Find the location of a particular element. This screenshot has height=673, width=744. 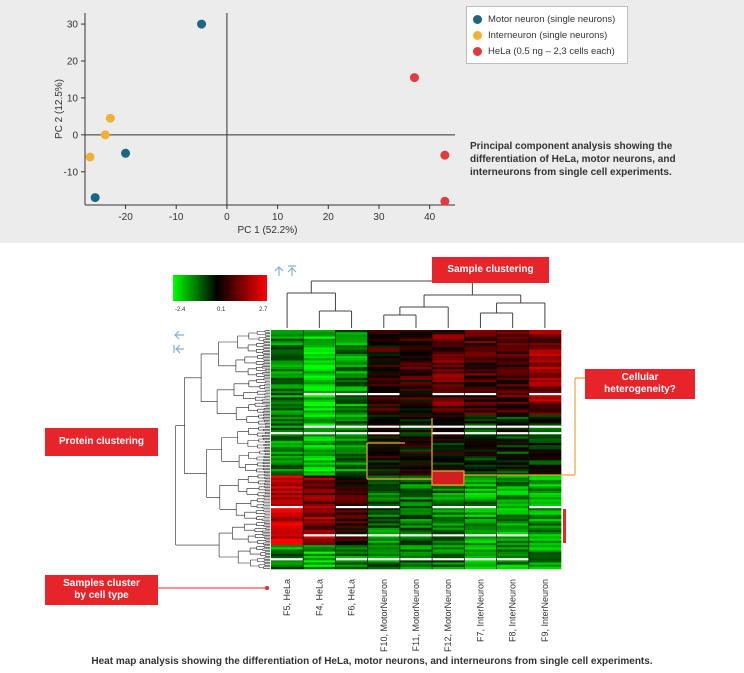

arrow-left-icon is located at coordinates (179, 335).